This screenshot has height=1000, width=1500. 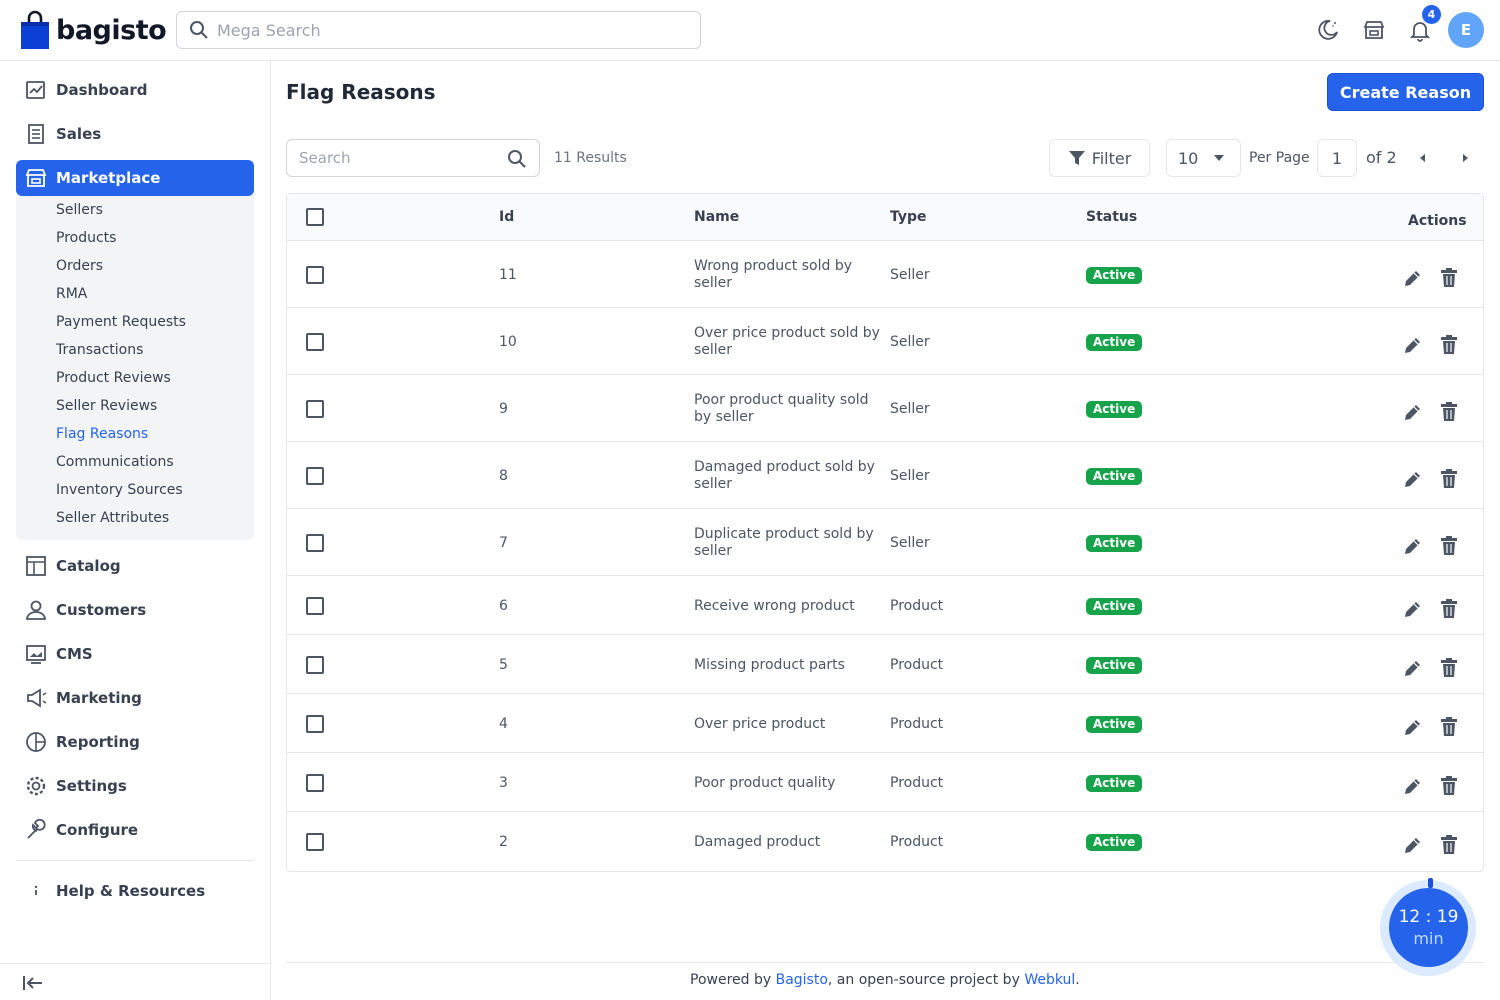 I want to click on submenu-item-sellers: Sellers, so click(x=79, y=210).